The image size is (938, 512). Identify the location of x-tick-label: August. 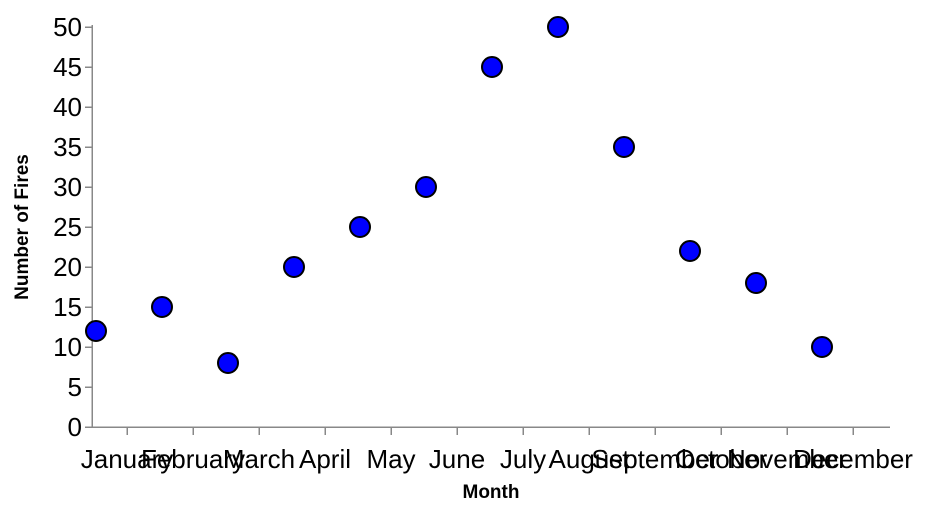
(590, 459).